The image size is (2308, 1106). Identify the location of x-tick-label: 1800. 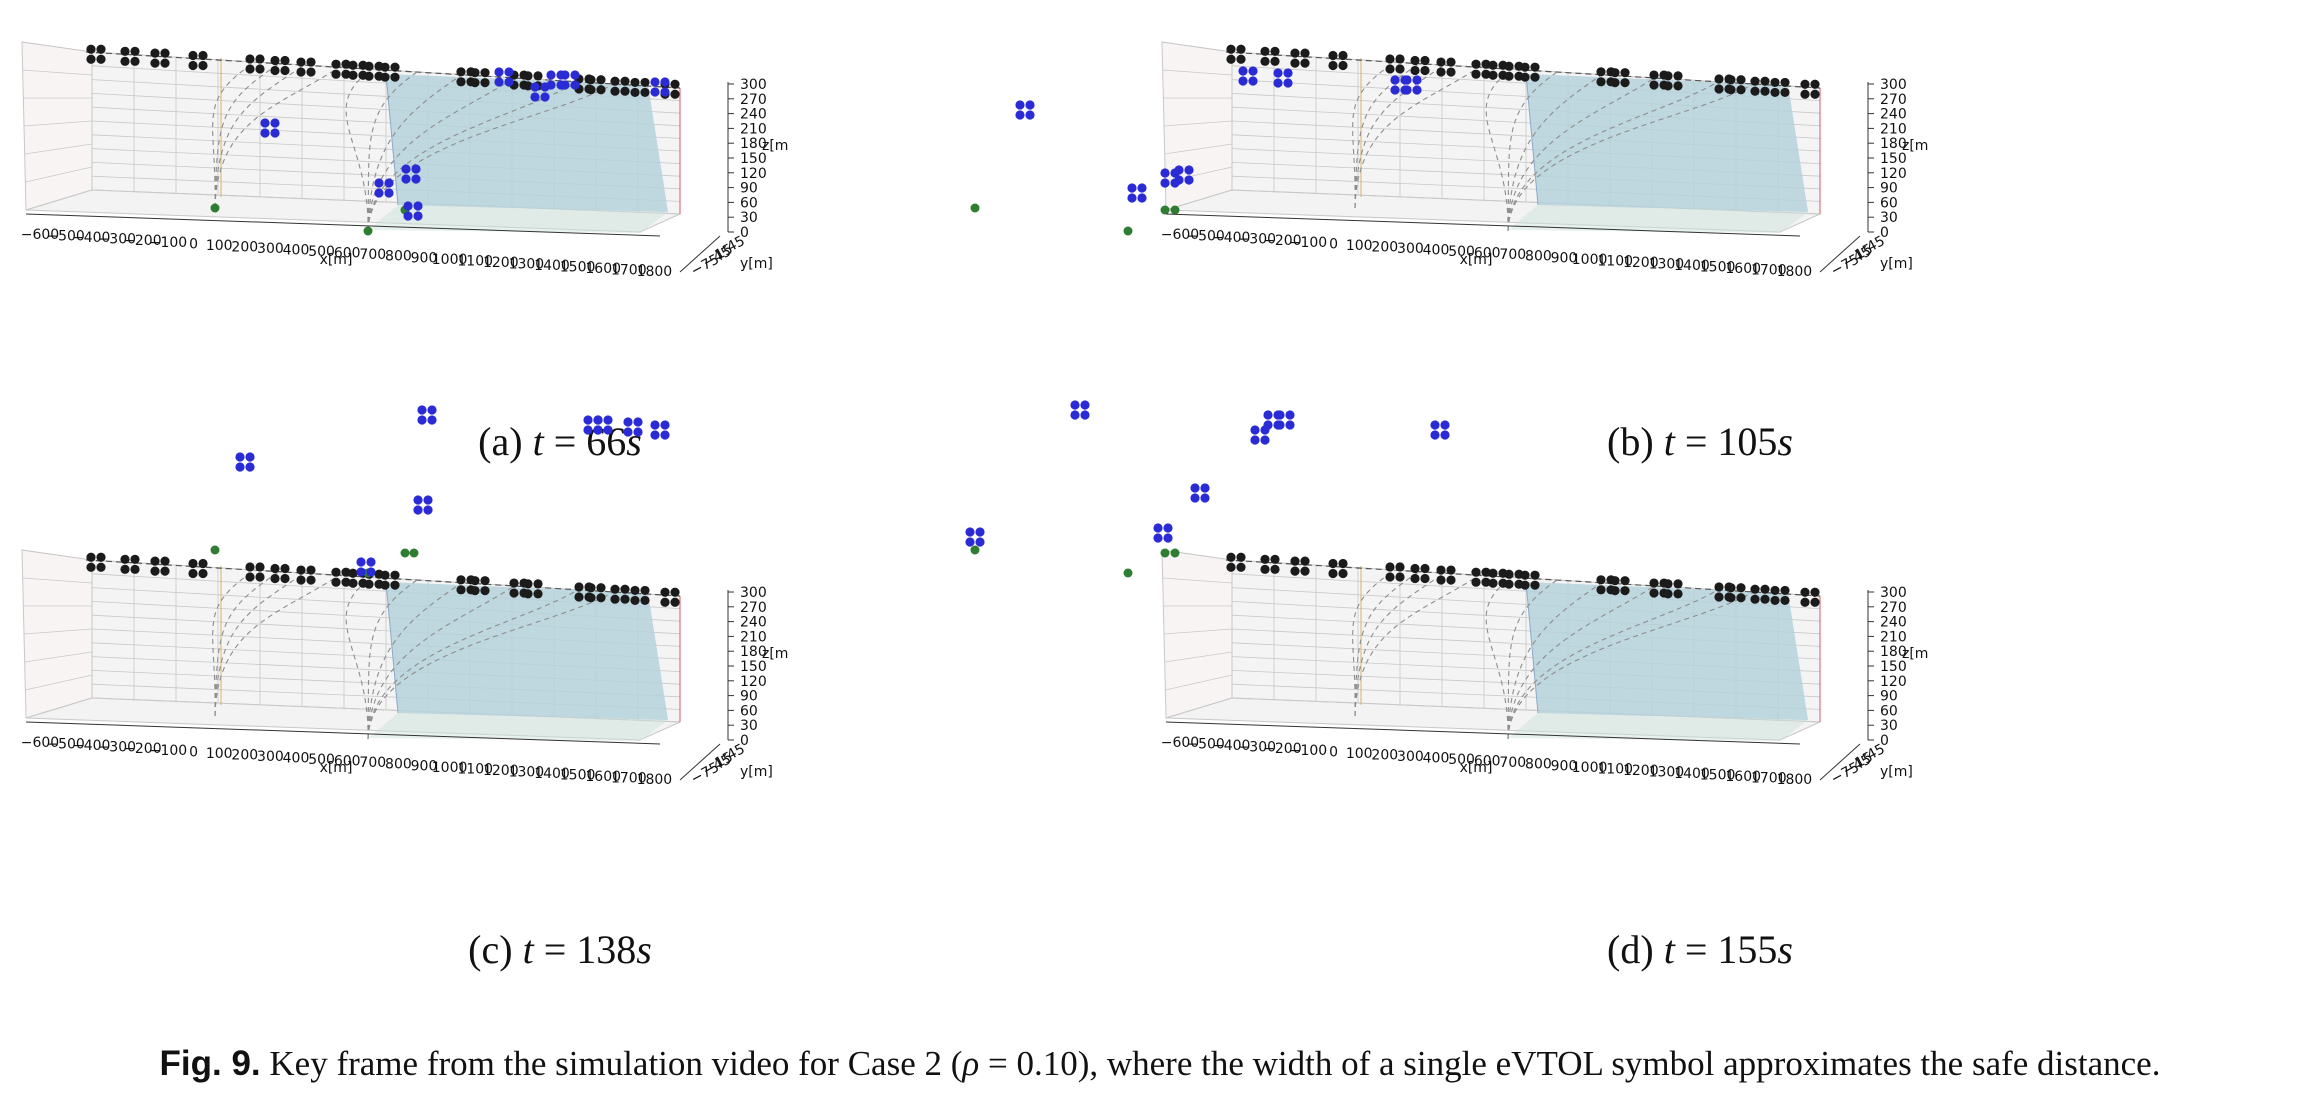
(1795, 780).